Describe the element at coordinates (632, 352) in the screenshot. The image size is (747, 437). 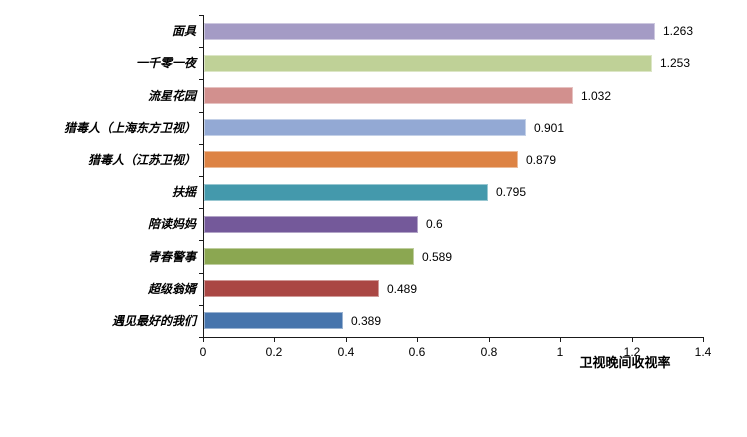
I see `x-axis-tick-label: 1.2` at that location.